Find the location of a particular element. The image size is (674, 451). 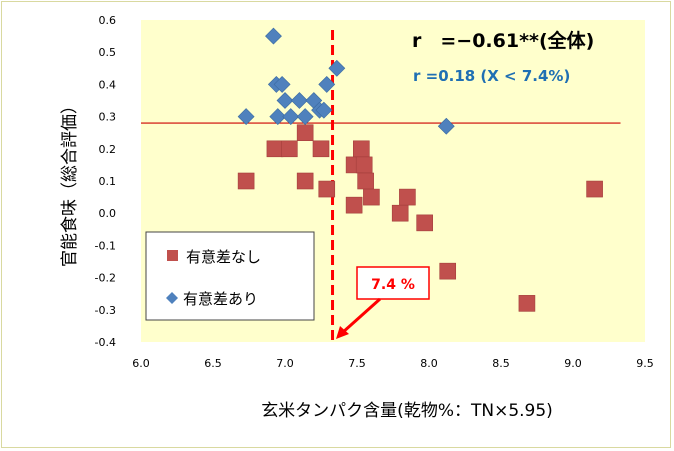

y-axis-label: 官能食味（総合評価） is located at coordinates (70, 182).